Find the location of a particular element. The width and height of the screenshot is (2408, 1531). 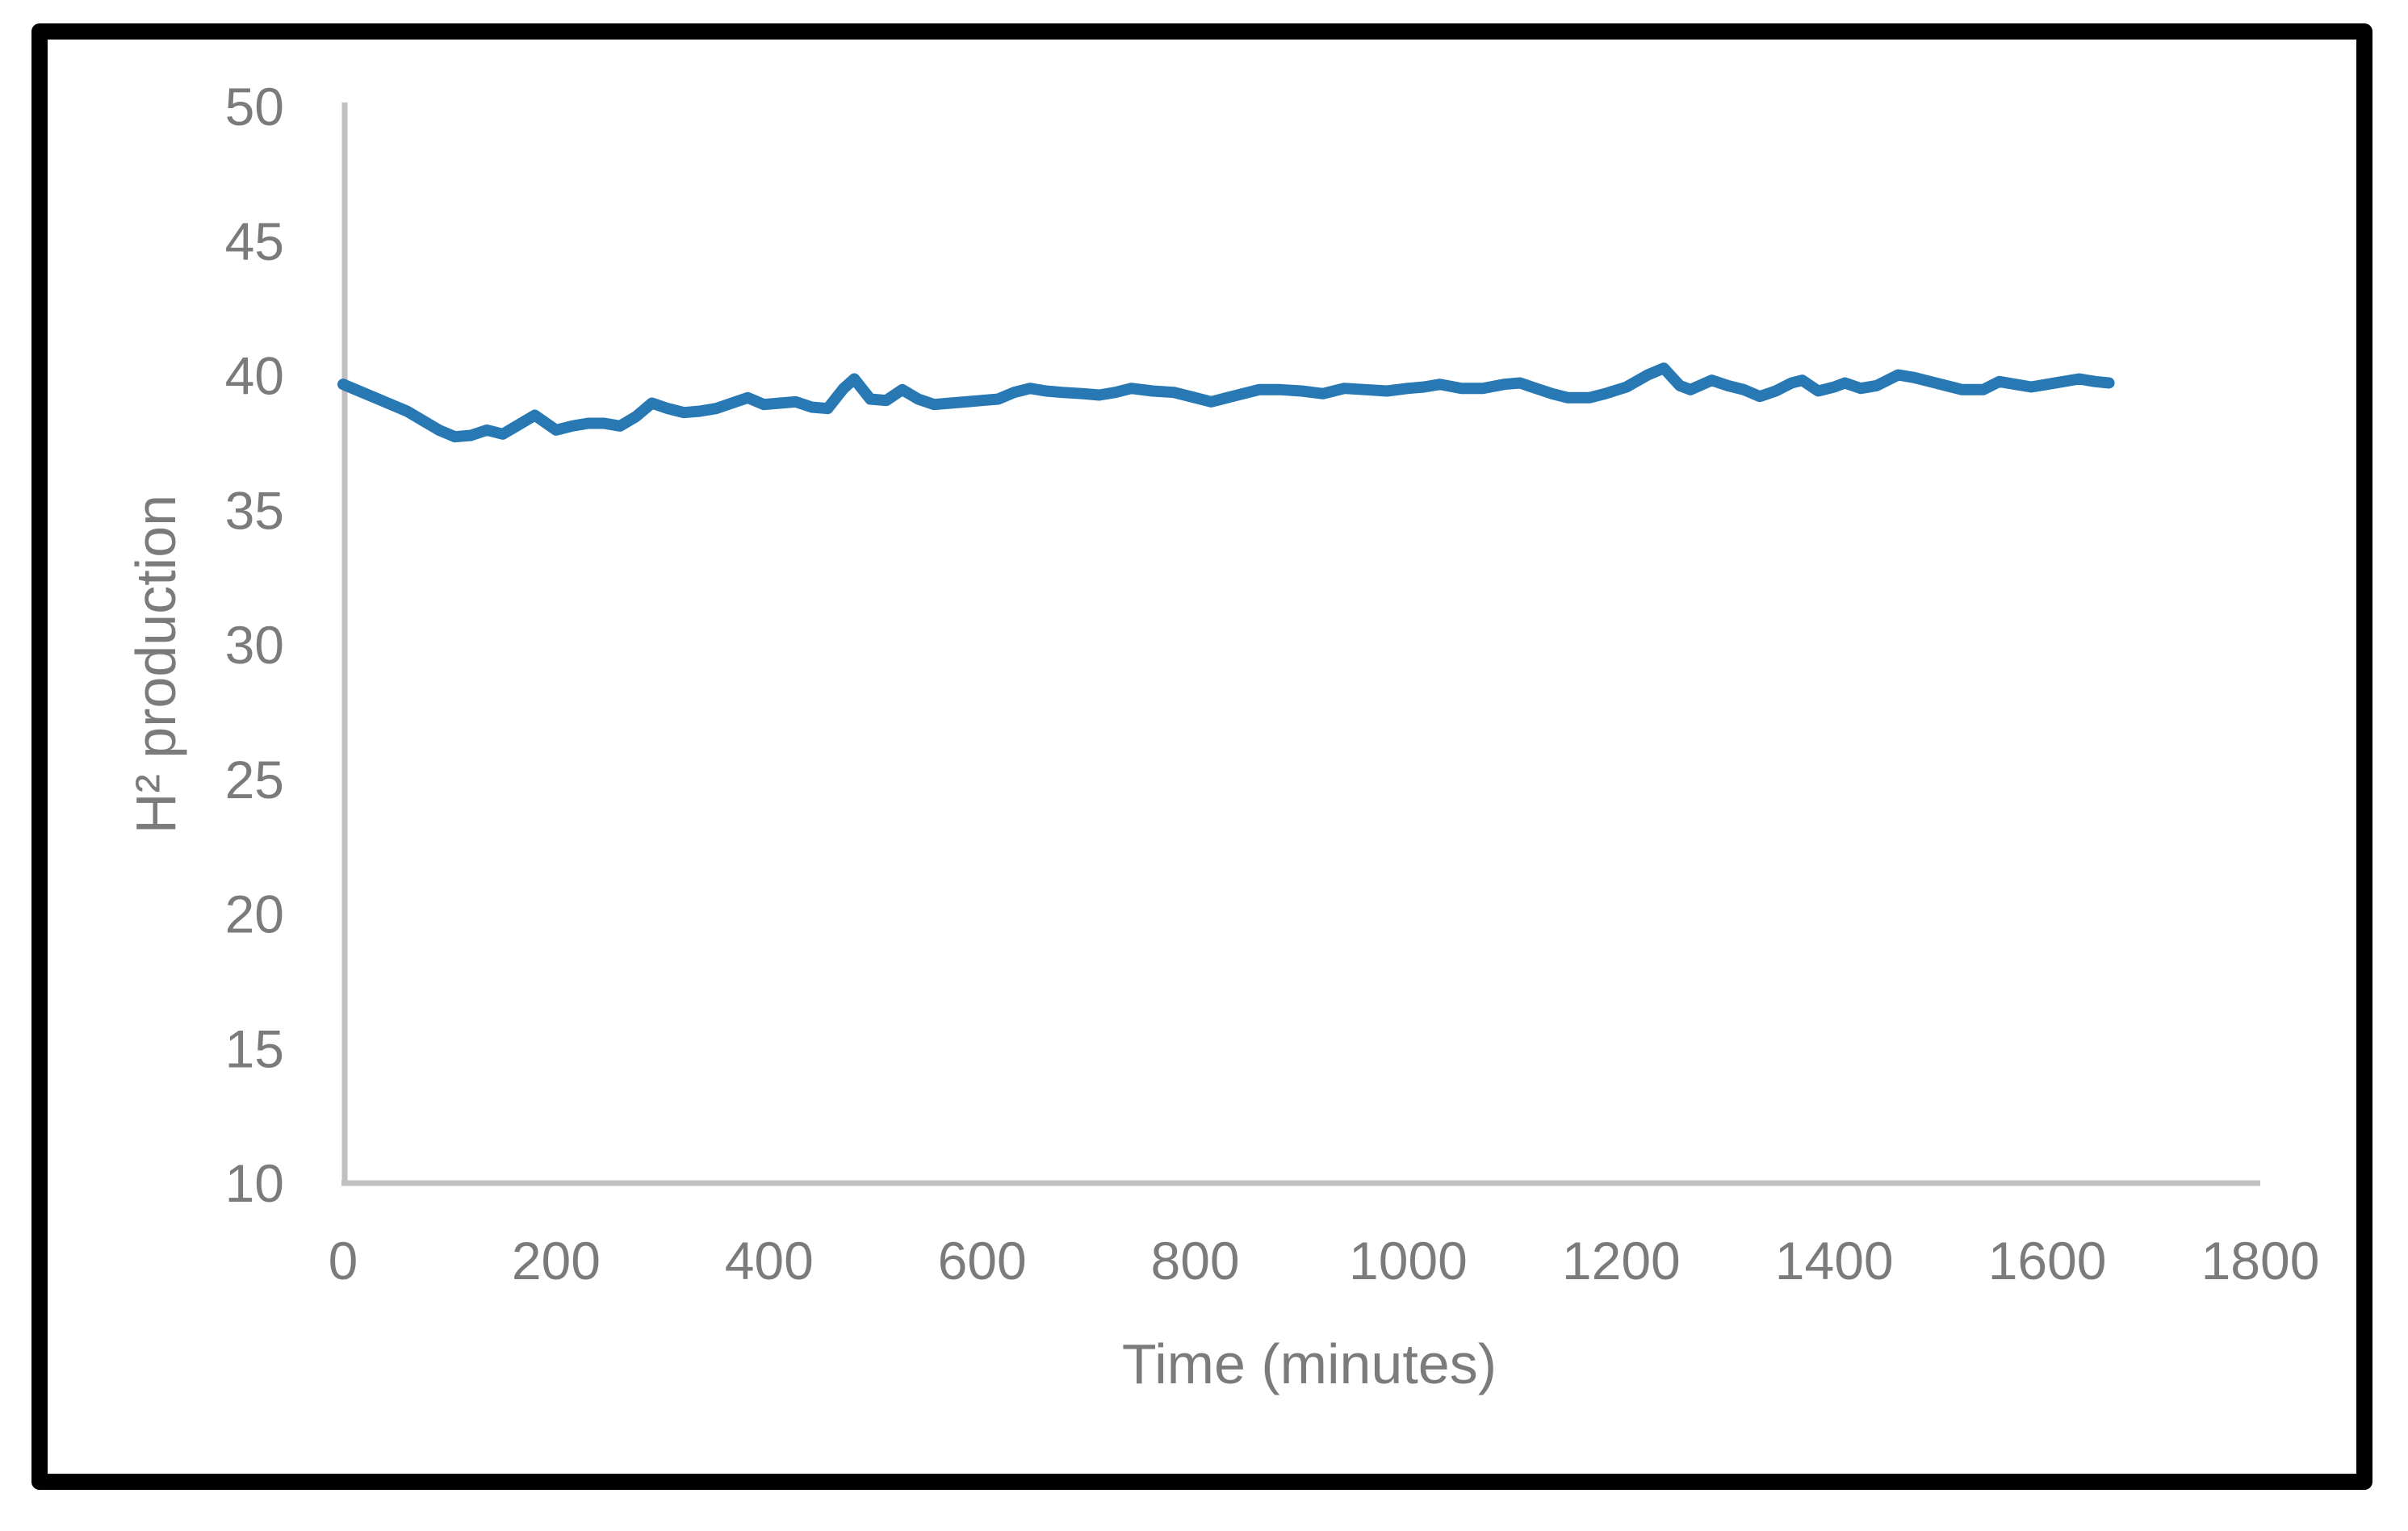

x-tick-label: 1600 is located at coordinates (2048, 1260).